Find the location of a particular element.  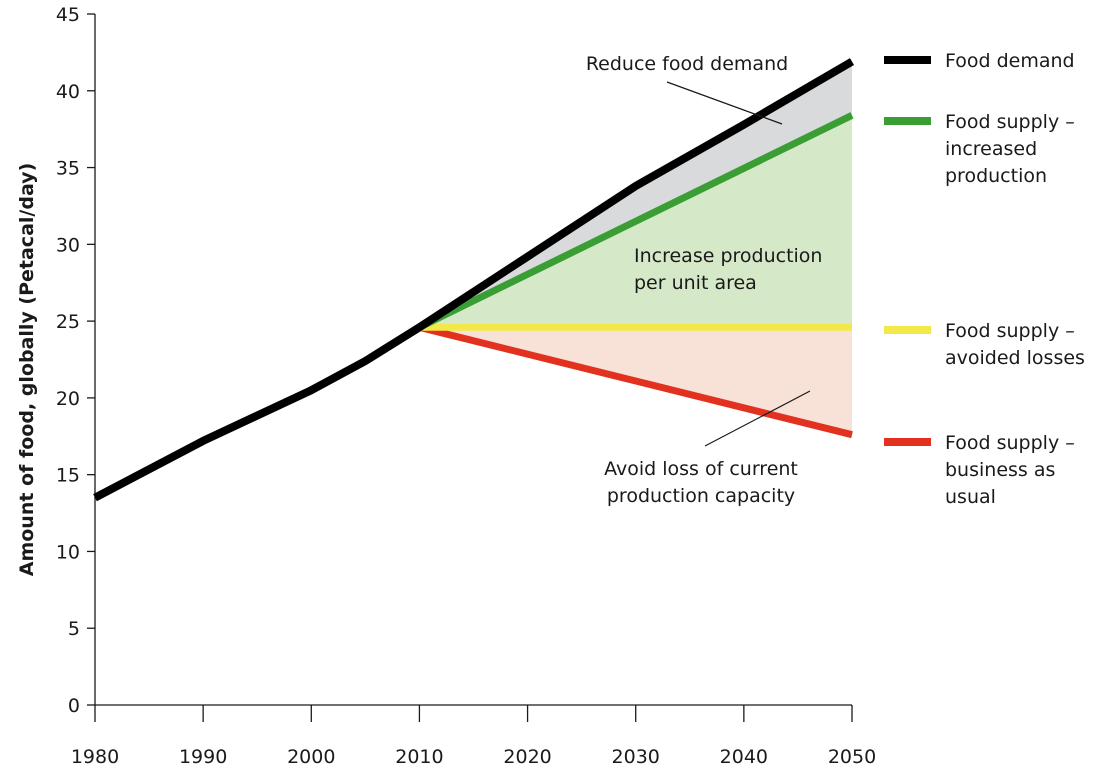

legend-label: avoided losses is located at coordinates (1015, 358).